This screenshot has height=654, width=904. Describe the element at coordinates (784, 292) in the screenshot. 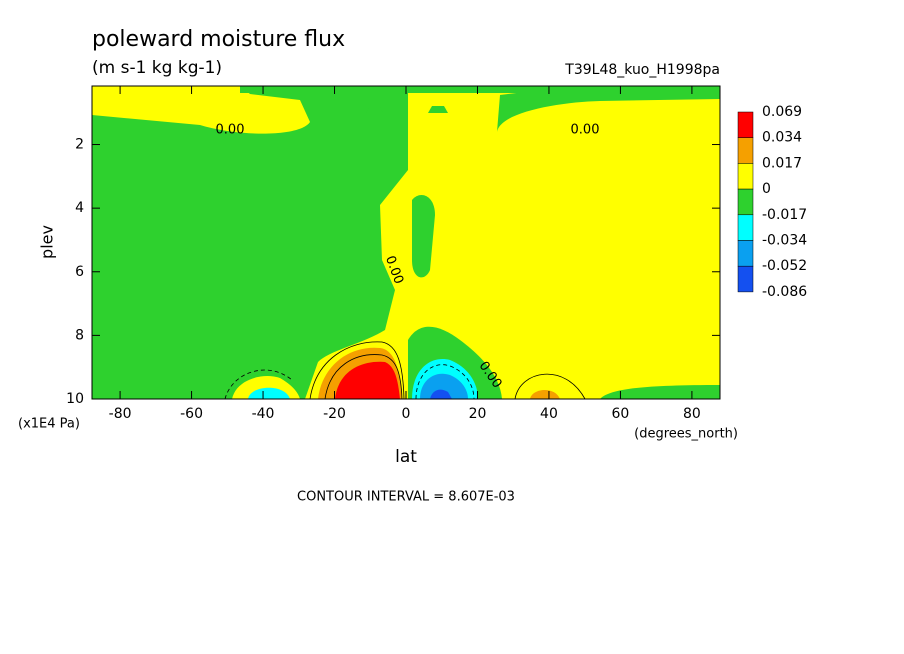

I see `colorbar-label: -0.086` at that location.